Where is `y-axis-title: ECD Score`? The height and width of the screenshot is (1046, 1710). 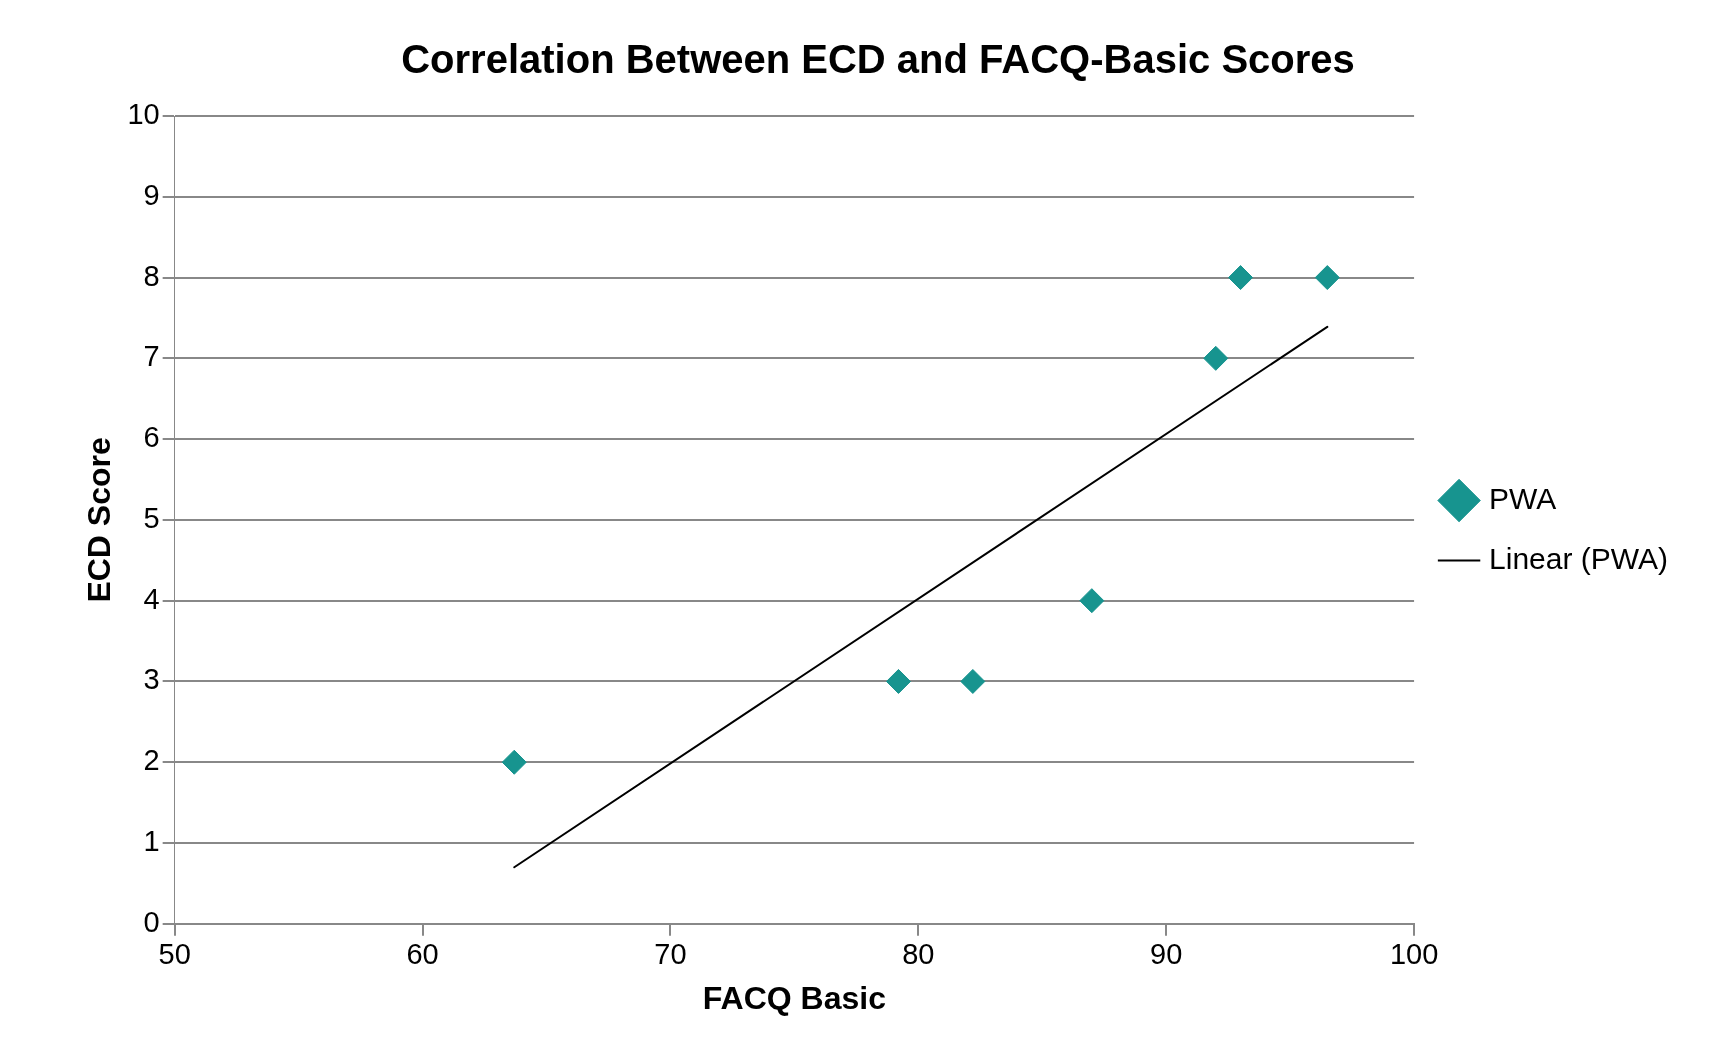 y-axis-title: ECD Score is located at coordinates (99, 520).